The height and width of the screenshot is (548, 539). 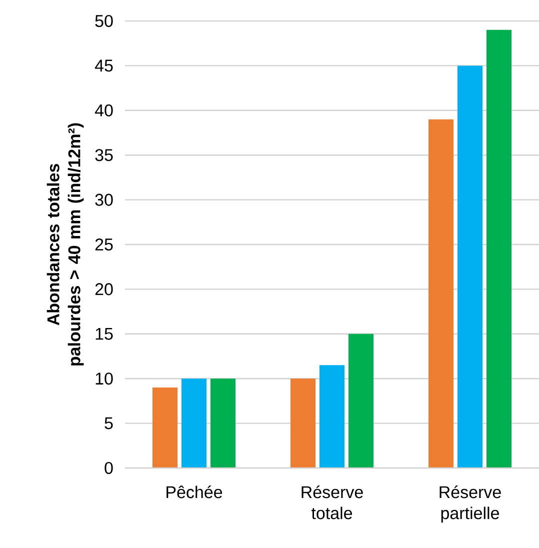 What do you see at coordinates (104, 200) in the screenshot?
I see `y-tick-label: 30` at bounding box center [104, 200].